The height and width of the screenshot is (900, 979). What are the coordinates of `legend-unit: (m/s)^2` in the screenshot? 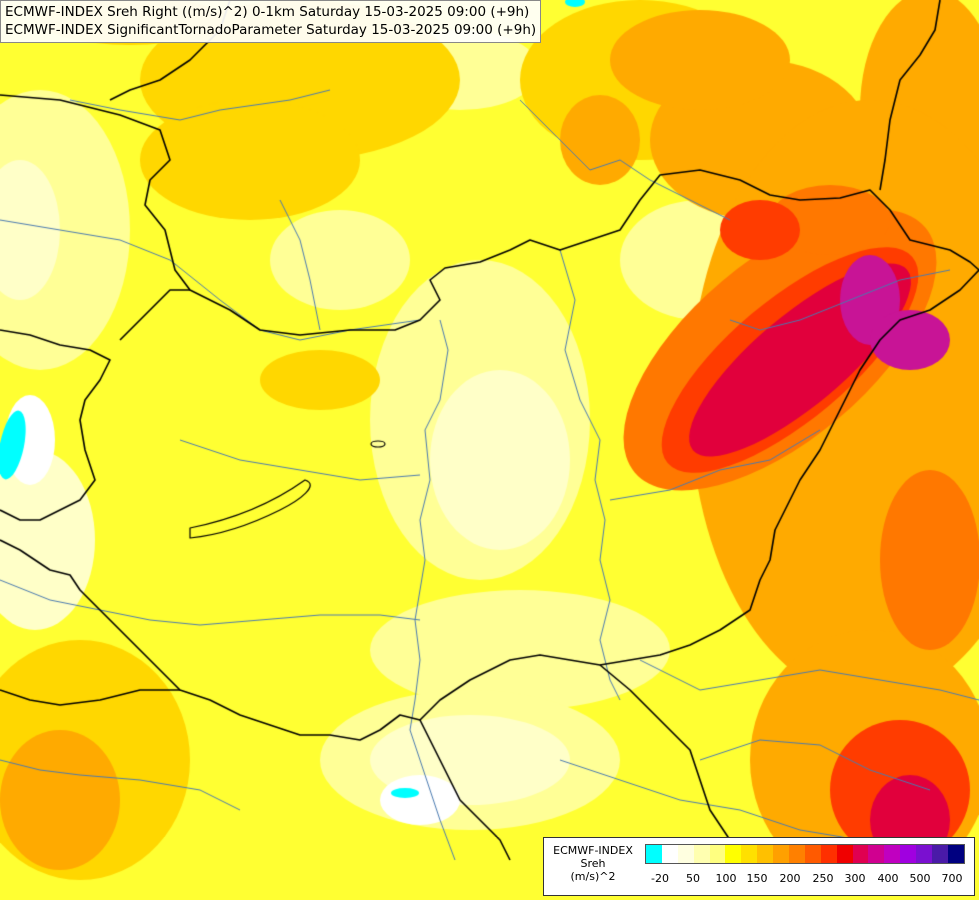 It's located at (593, 876).